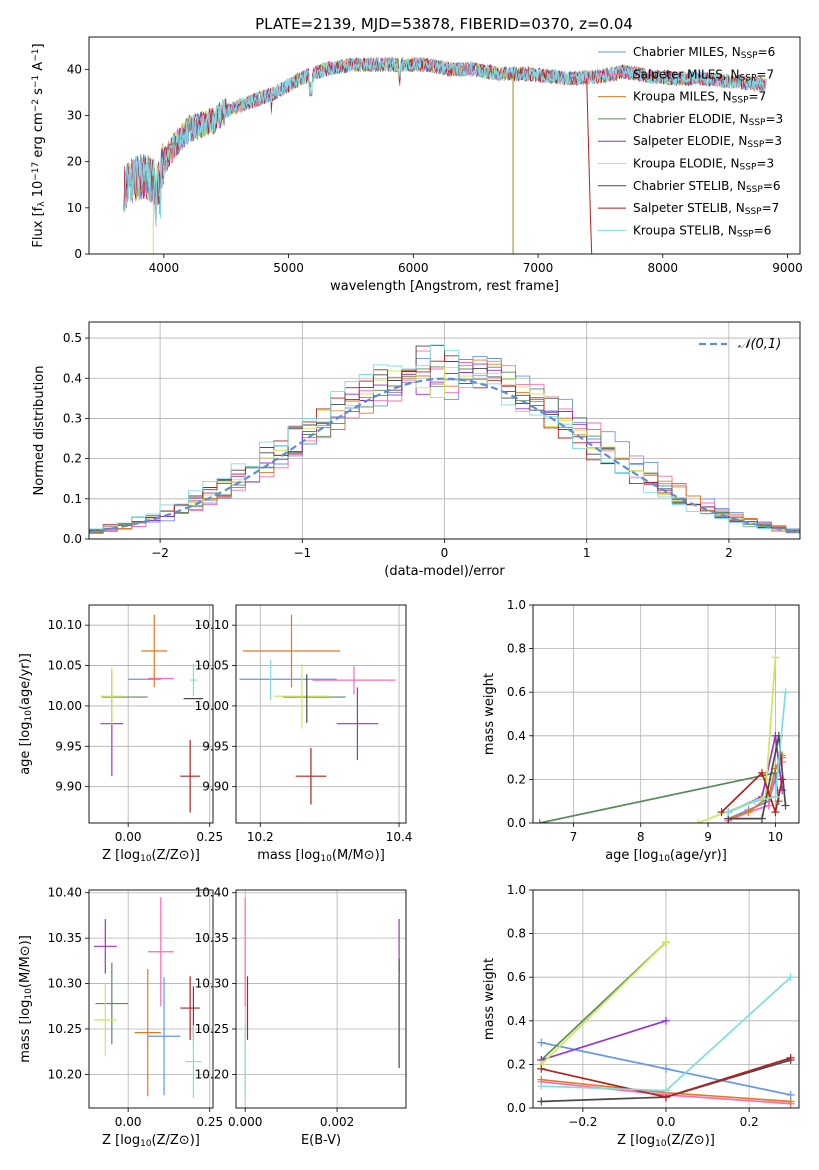  What do you see at coordinates (641, 837) in the screenshot?
I see `x-tick-label: 8` at bounding box center [641, 837].